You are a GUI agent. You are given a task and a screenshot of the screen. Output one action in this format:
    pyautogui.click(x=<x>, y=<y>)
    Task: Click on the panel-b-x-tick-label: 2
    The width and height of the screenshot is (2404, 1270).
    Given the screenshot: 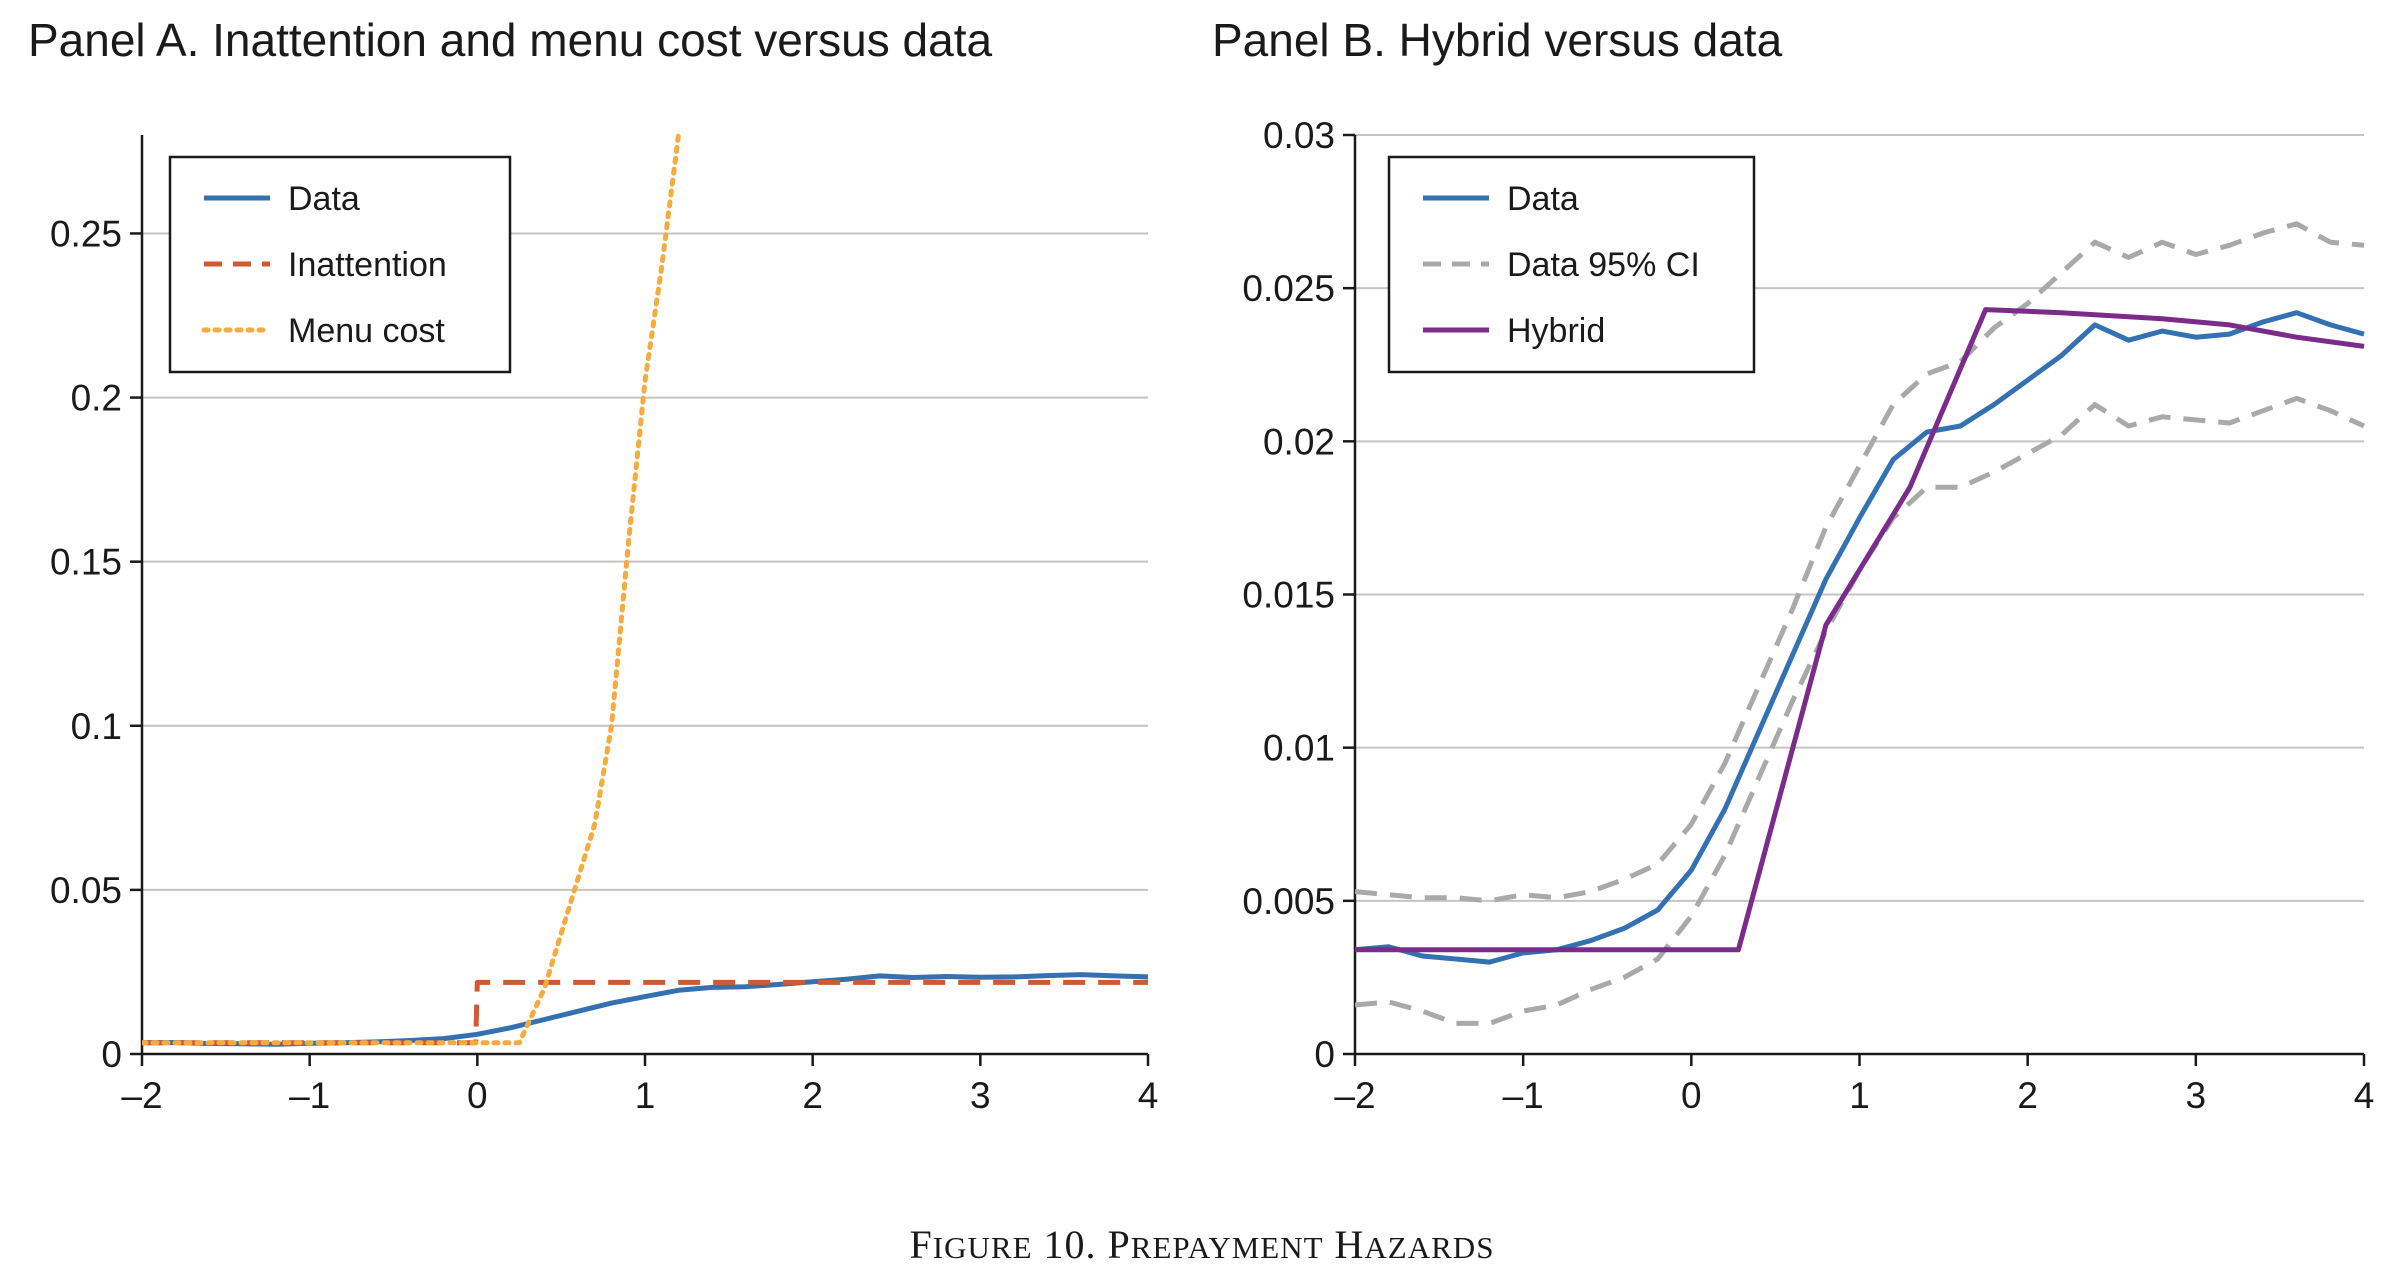 What is the action you would take?
    pyautogui.click(x=2027, y=1095)
    